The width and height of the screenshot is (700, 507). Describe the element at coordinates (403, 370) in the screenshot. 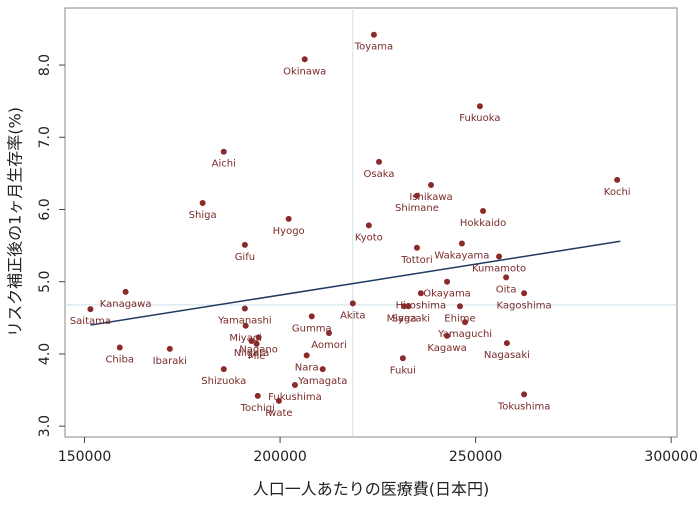

I see `point-label: Fukui` at that location.